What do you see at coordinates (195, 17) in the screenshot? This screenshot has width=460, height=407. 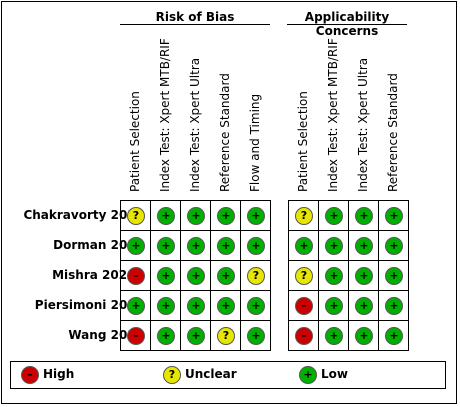 I see `risk-of-bias-title: Risk of Bias` at bounding box center [195, 17].